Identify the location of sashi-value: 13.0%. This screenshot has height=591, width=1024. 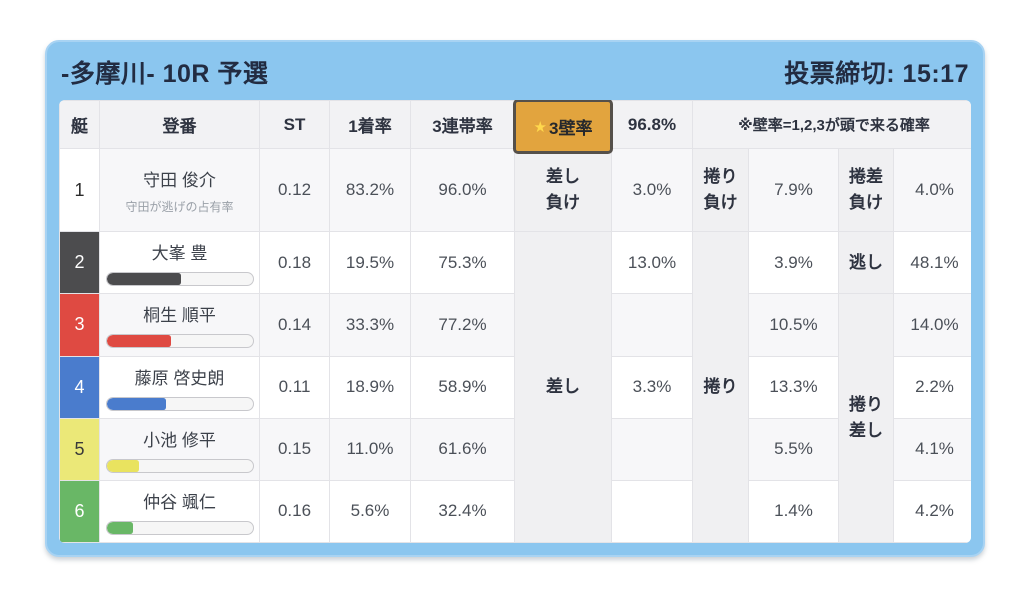
(652, 263).